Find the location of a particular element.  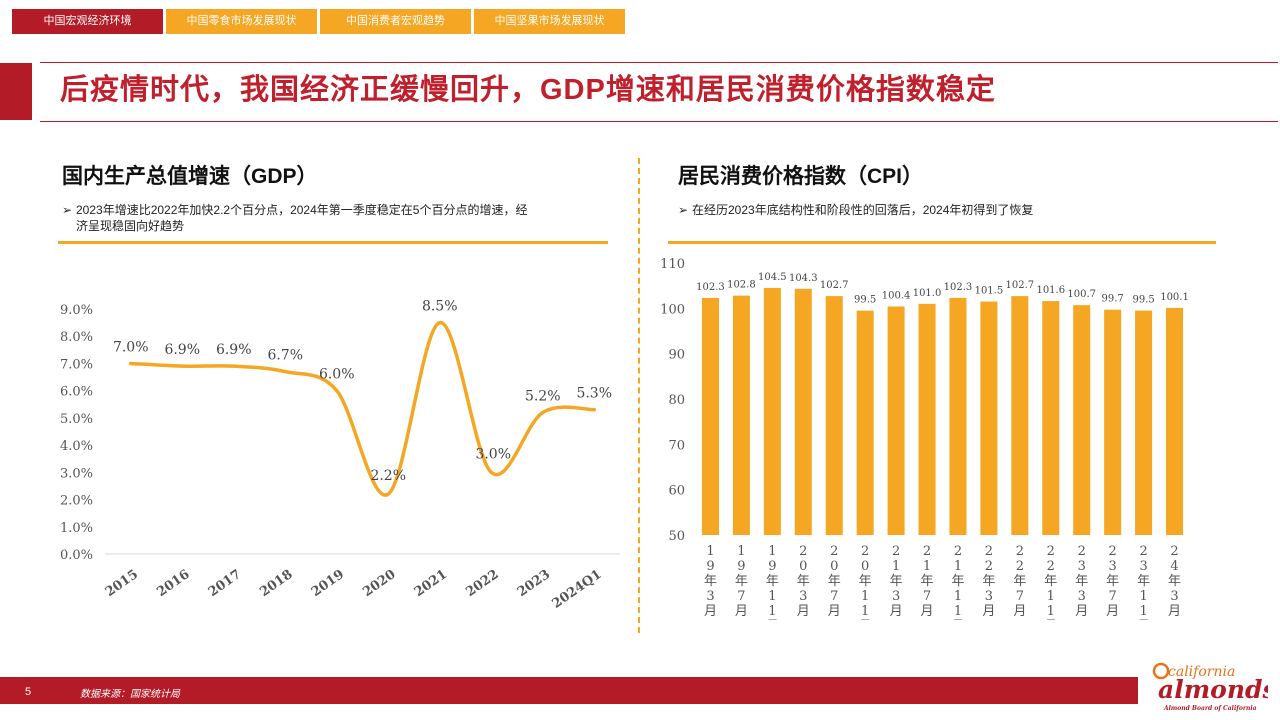

cpi-y-tick-label: 70 is located at coordinates (676, 445).